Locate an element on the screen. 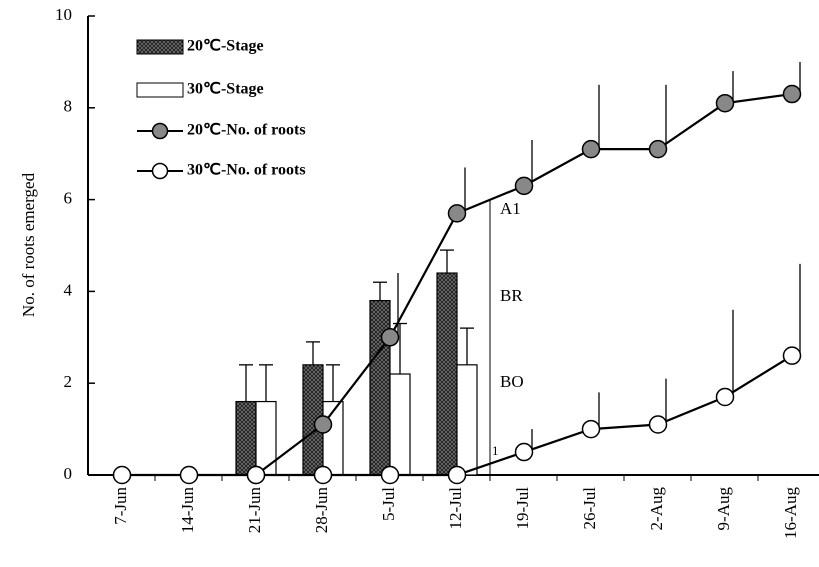  legend-label: 20℃-No. of roots is located at coordinates (246, 130).